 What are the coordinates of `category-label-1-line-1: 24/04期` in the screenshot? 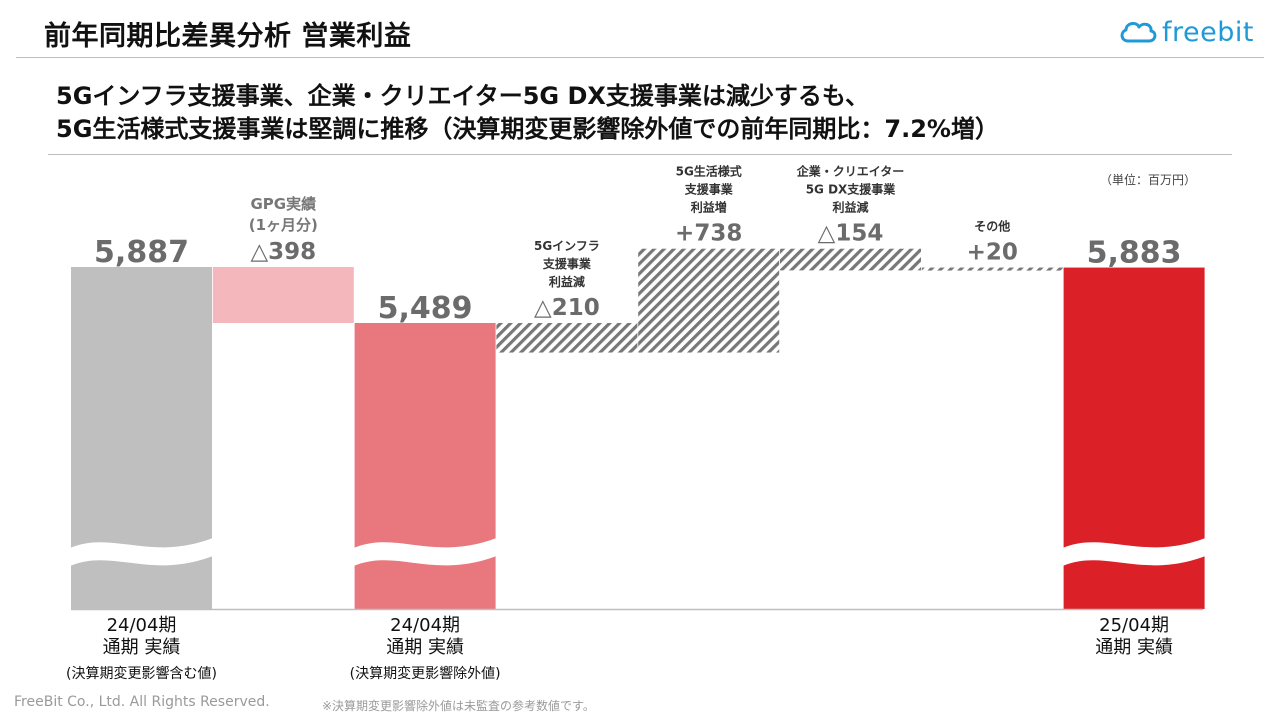 It's located at (142, 625).